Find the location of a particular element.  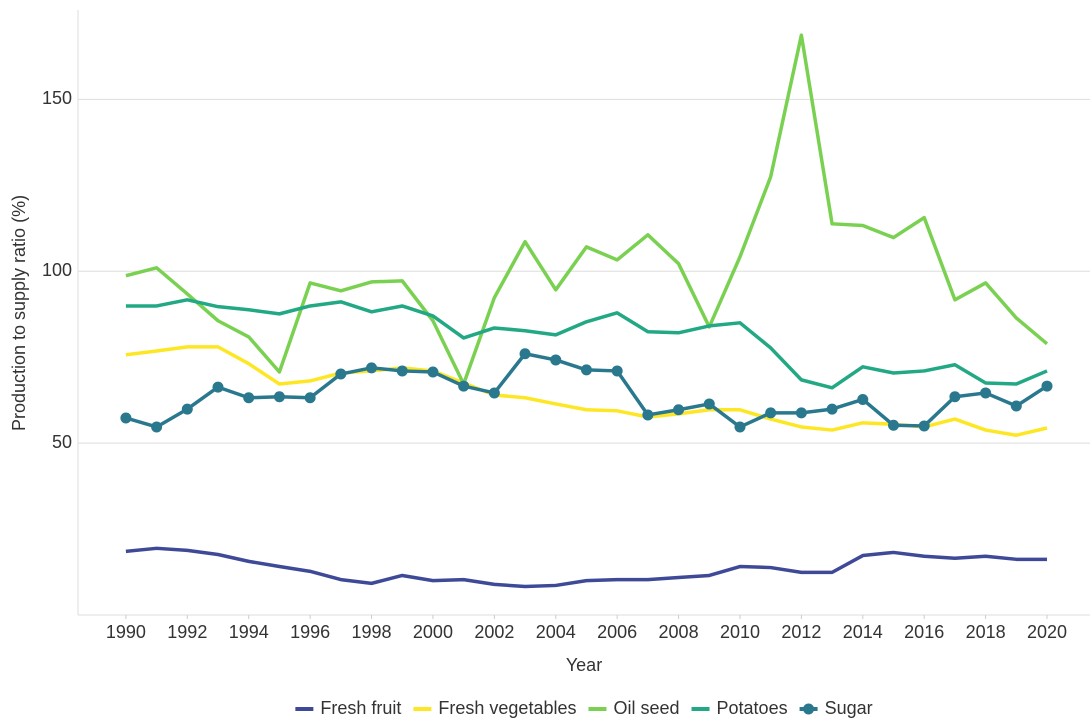

x-tick-label: 2014 is located at coordinates (863, 632).